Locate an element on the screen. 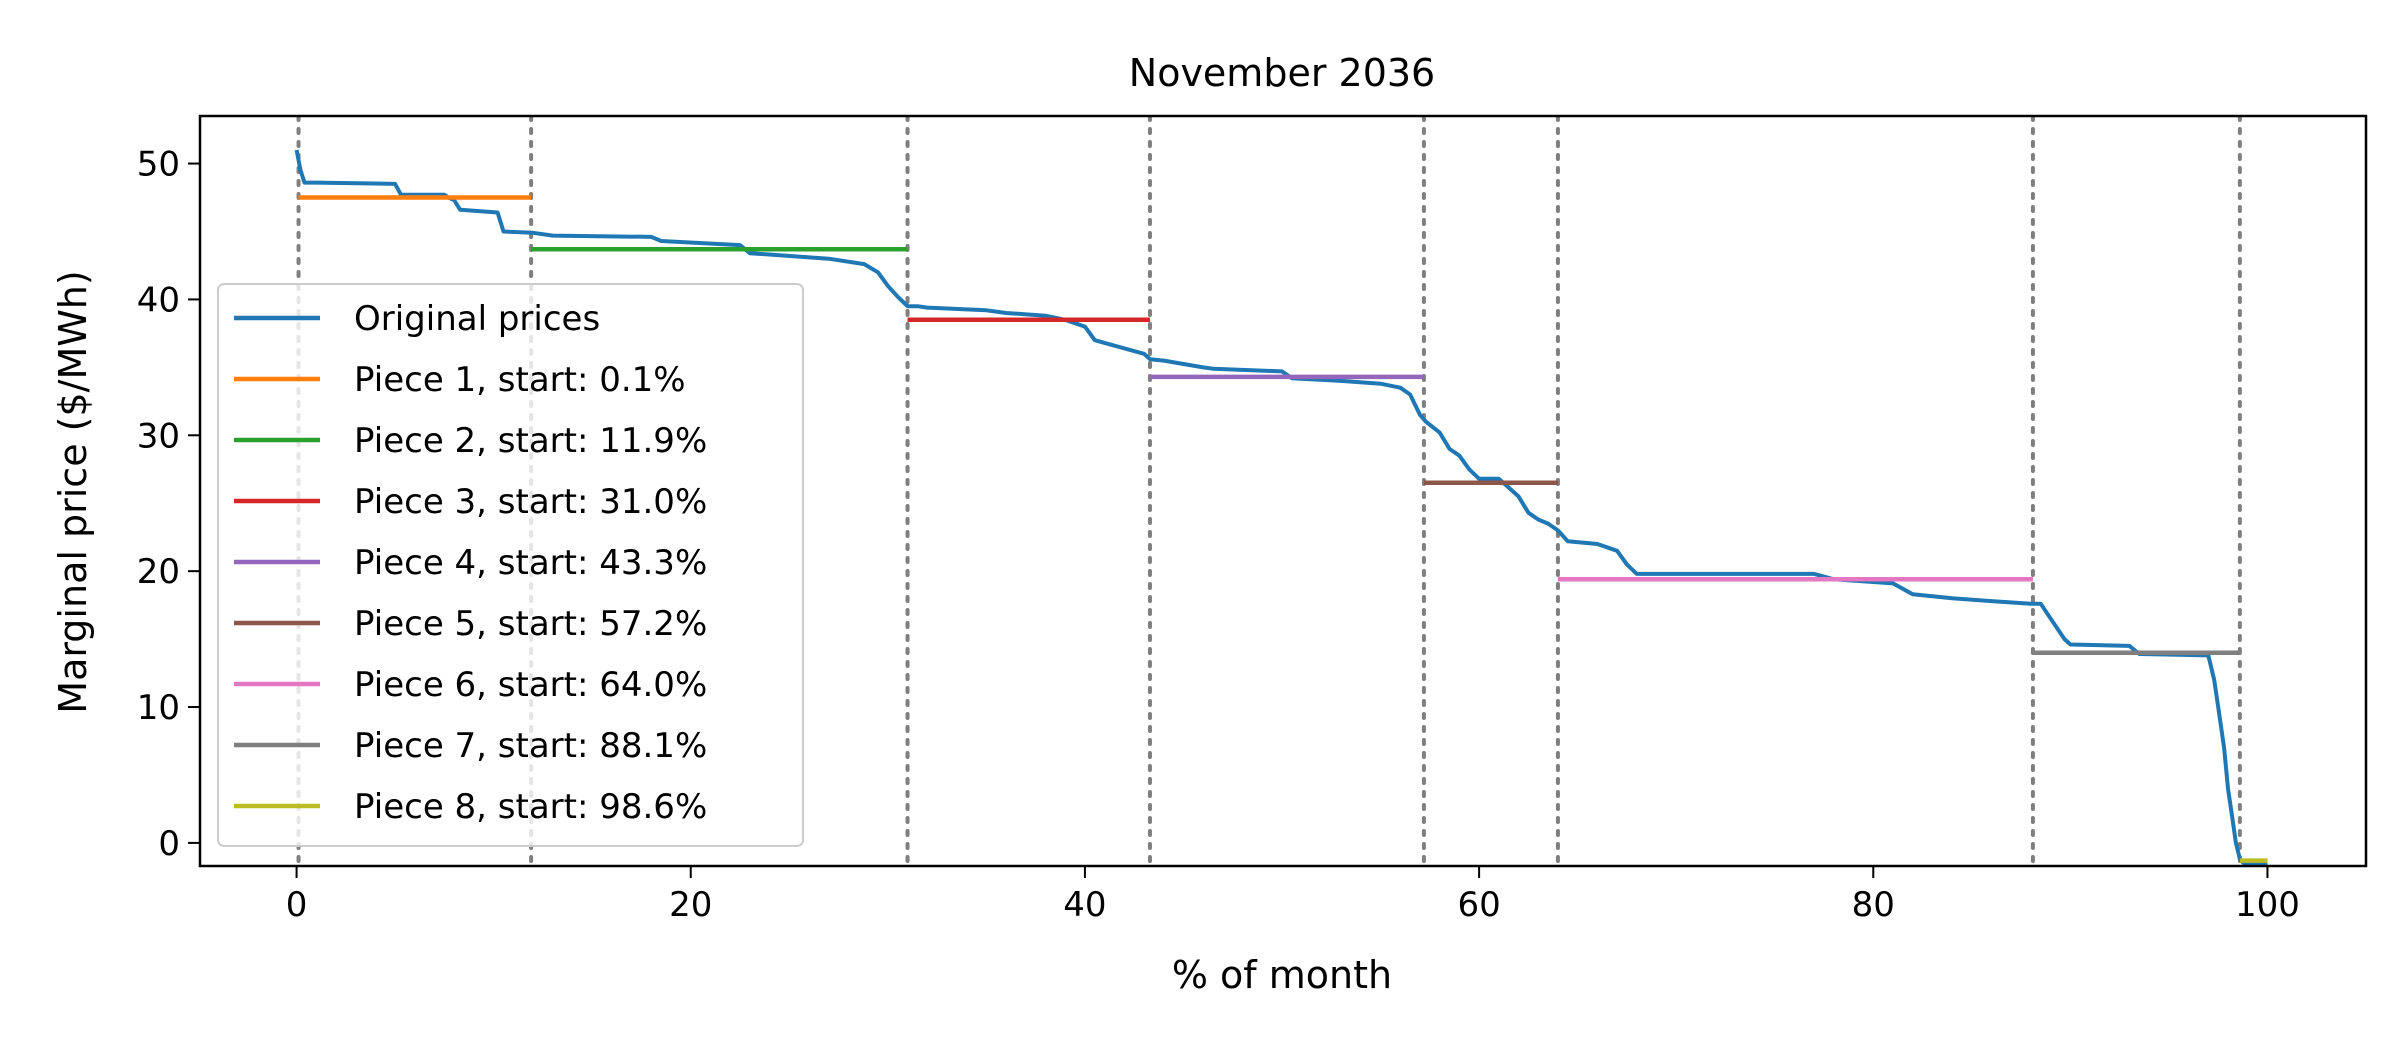 This screenshot has height=1055, width=2400. legend-label: Piece 8, start: 98.6% is located at coordinates (530, 807).